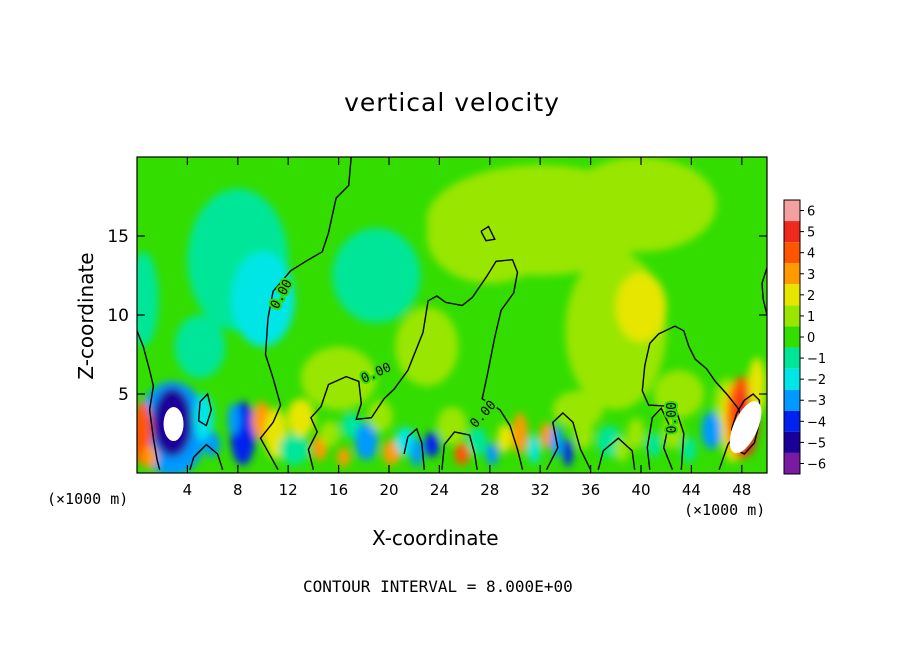 The height and width of the screenshot is (654, 904). I want to click on x-tick-label: 48, so click(741, 490).